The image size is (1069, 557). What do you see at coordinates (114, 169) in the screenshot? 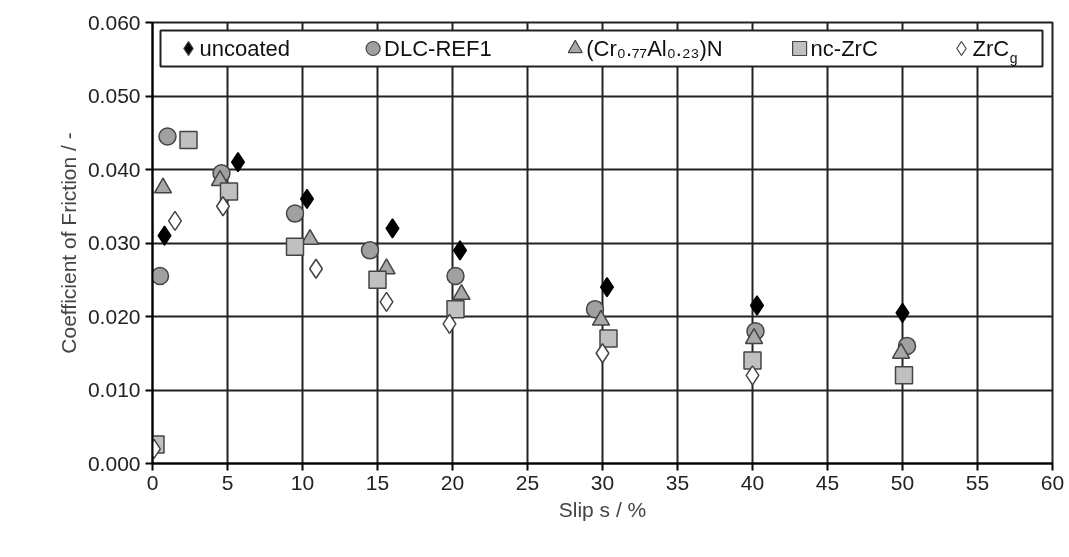
I see `y-tick-label: 0.040` at bounding box center [114, 169].